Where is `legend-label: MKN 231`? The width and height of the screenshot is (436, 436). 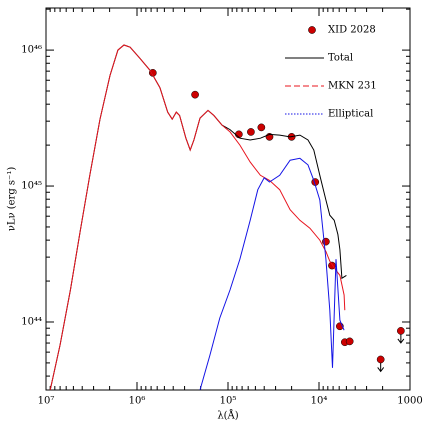
legend-label: MKN 231 is located at coordinates (352, 86).